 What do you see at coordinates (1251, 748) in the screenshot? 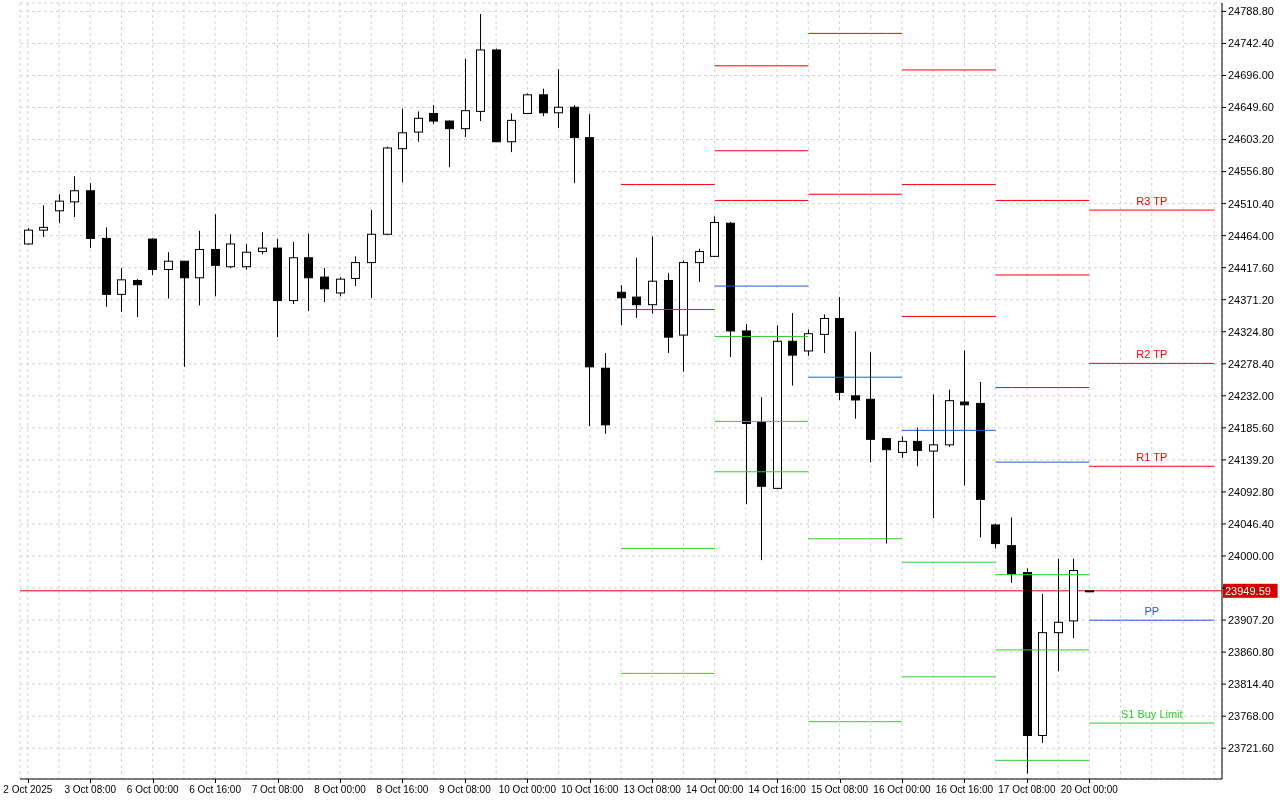
I see `y-tick-label: 23721.60` at bounding box center [1251, 748].